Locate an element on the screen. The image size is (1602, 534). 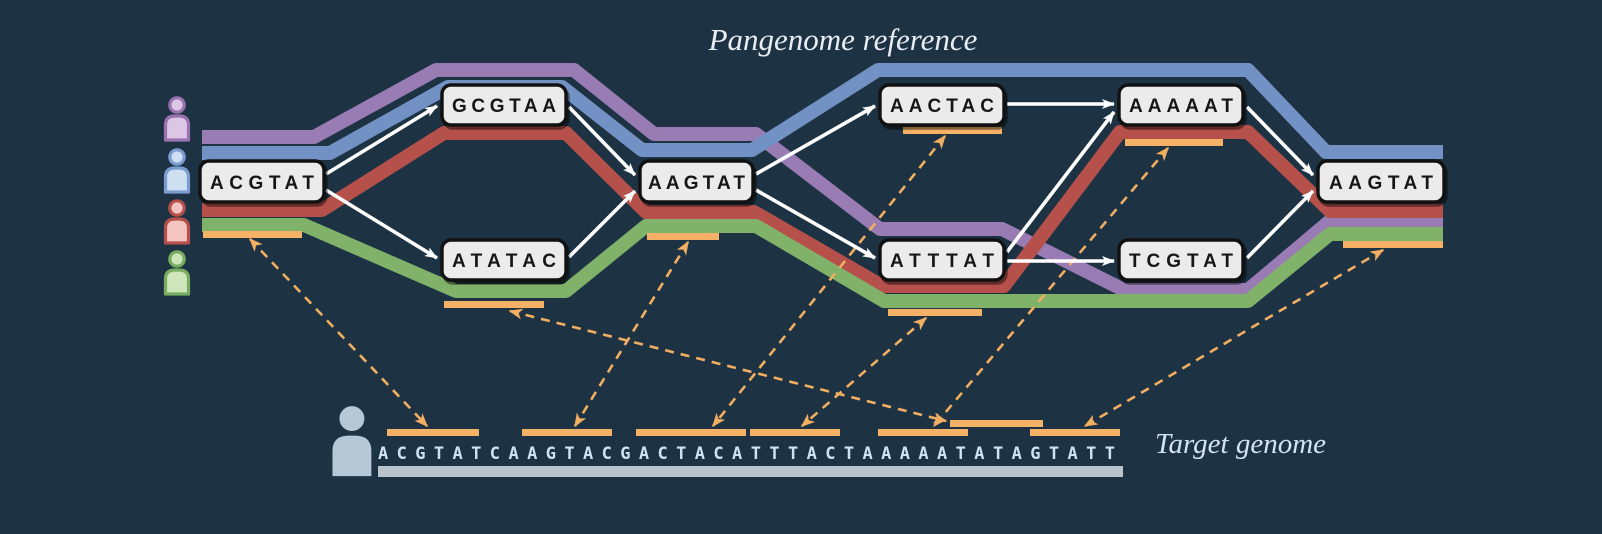
node-label: ACGTAT is located at coordinates (262, 183).